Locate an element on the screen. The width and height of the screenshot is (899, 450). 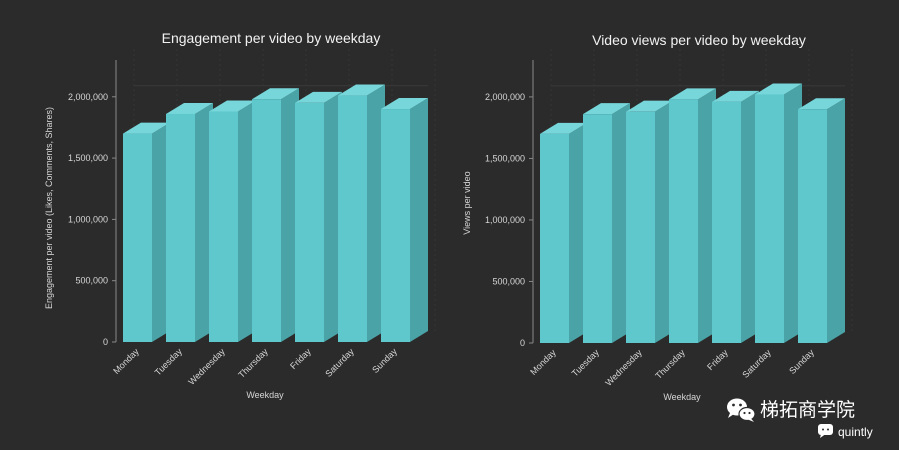
chart-title: Engagement per video by weekday is located at coordinates (271, 38).